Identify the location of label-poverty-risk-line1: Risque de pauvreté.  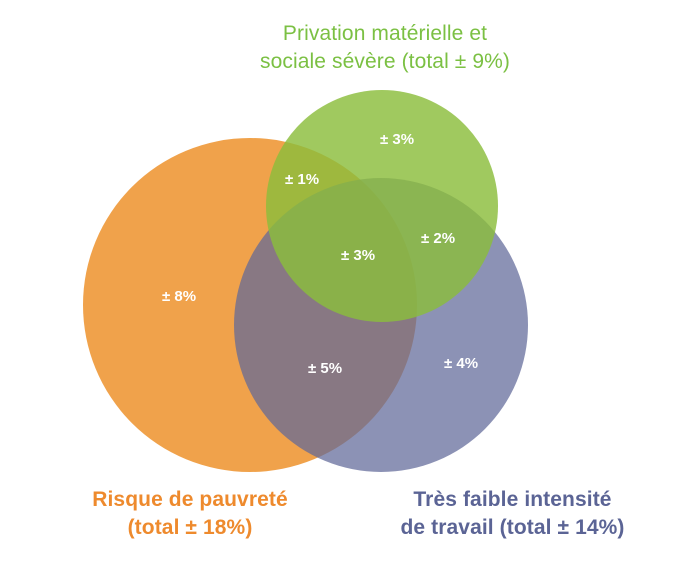
(190, 499).